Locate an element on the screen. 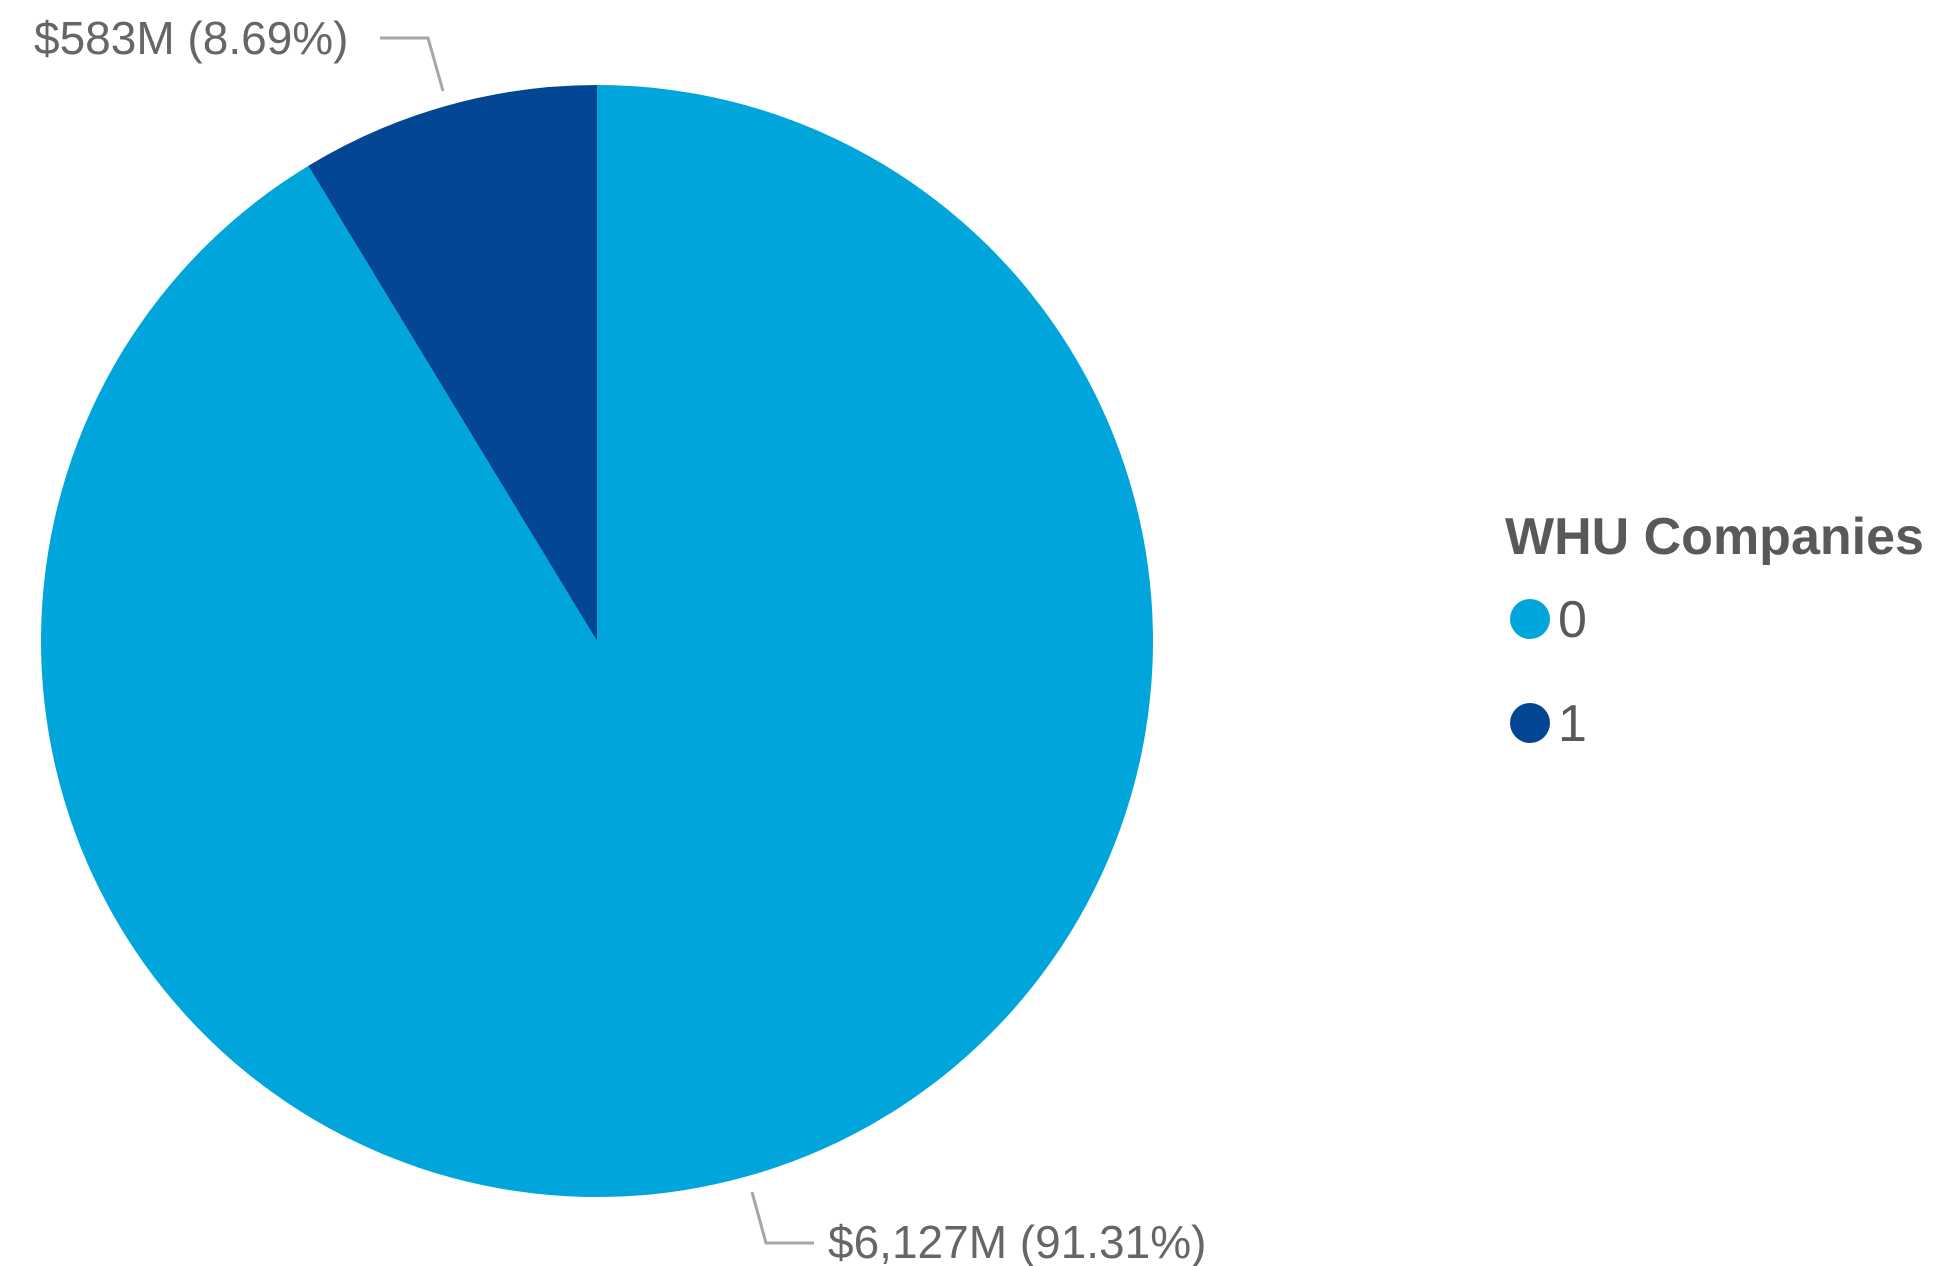  data-label-slice-1: $583M (8.69%) is located at coordinates (191, 38).